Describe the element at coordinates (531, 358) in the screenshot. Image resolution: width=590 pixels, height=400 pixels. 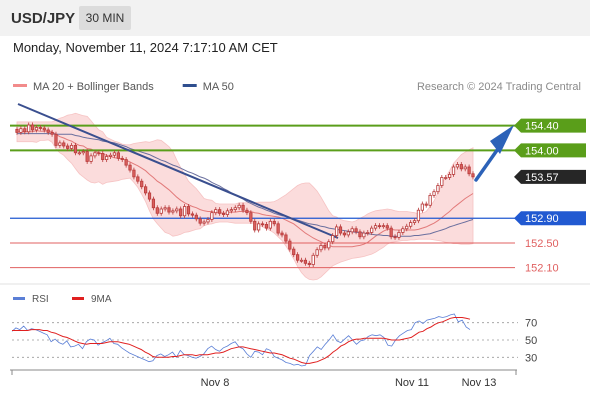
I see `rsi-tick-30: 30` at that location.